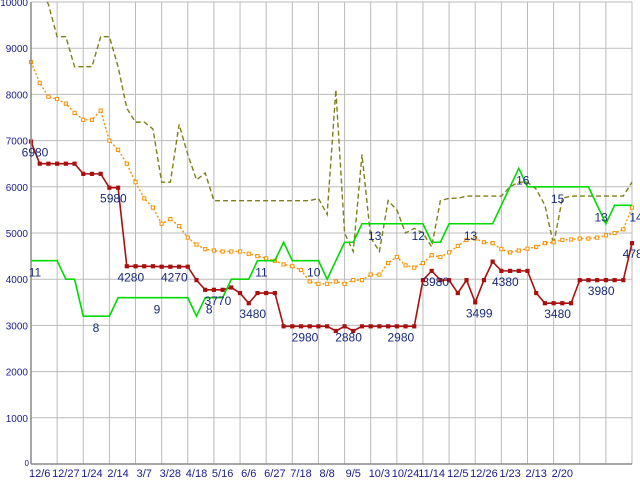  What do you see at coordinates (505, 282) in the screenshot?
I see `red-series-value-label: 4380` at bounding box center [505, 282].